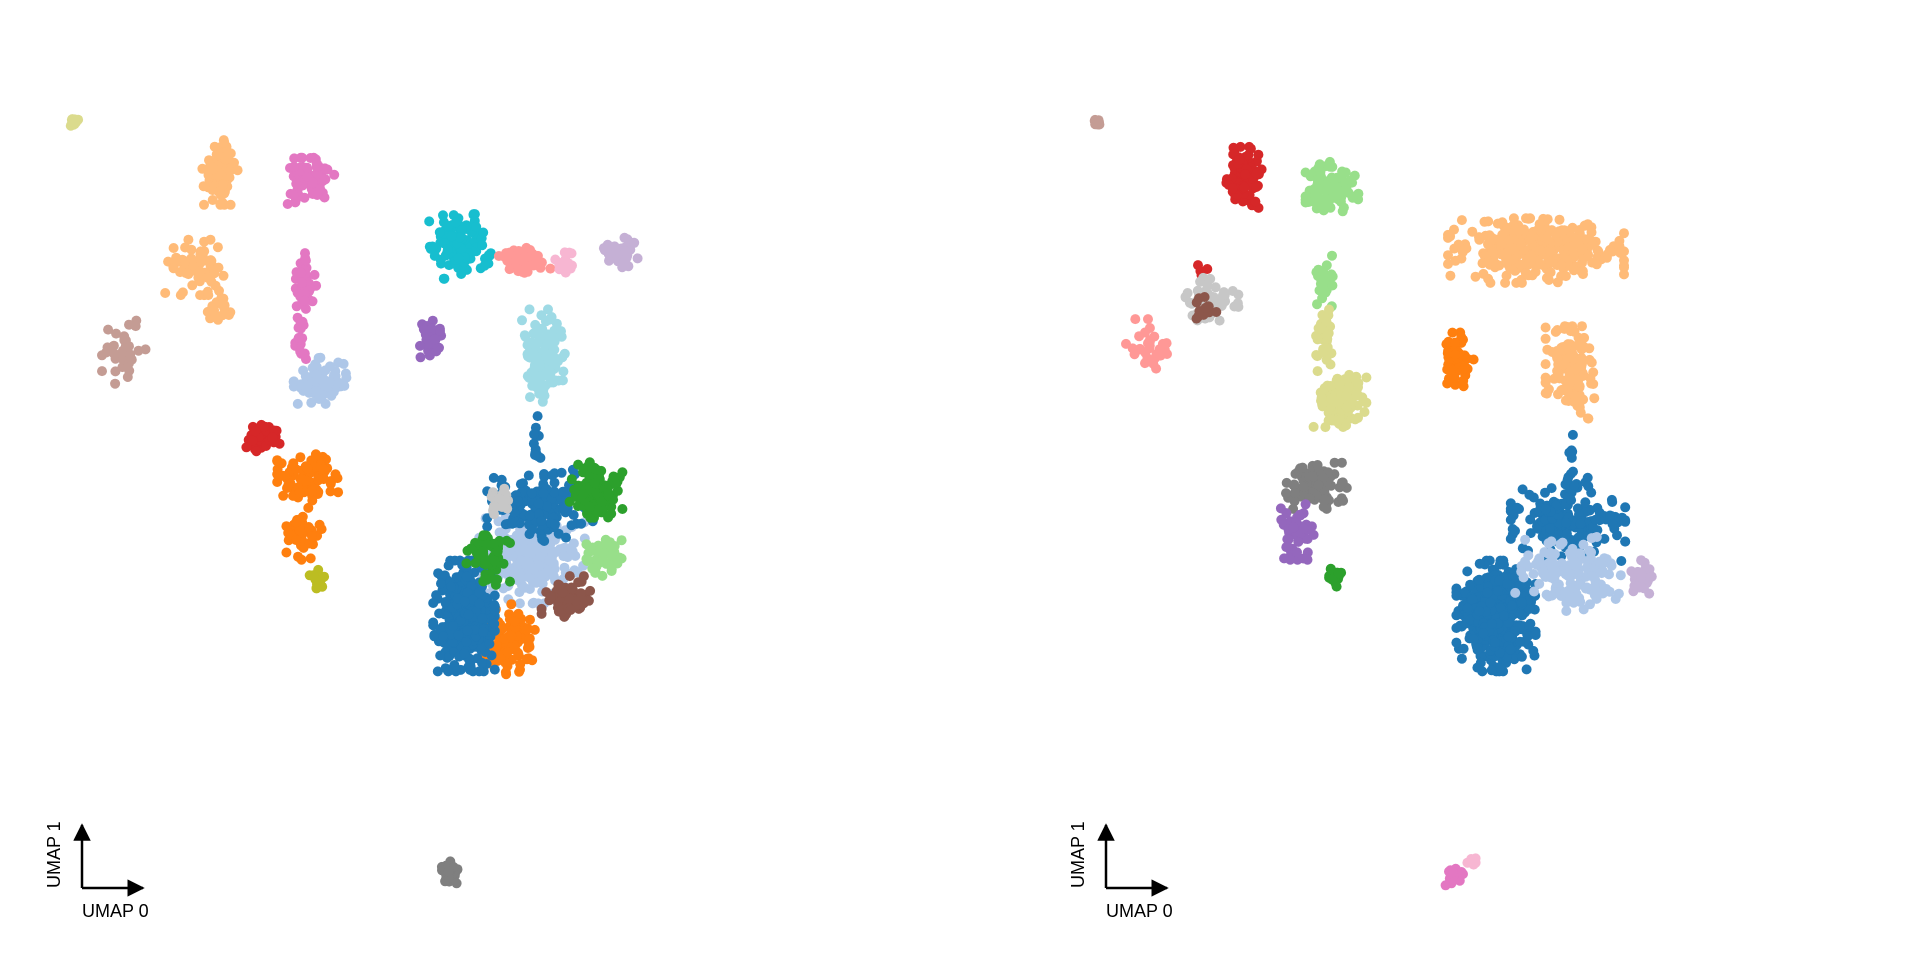  Describe the element at coordinates (115, 911) in the screenshot. I see `x-axis-label: UMAP 0` at that location.